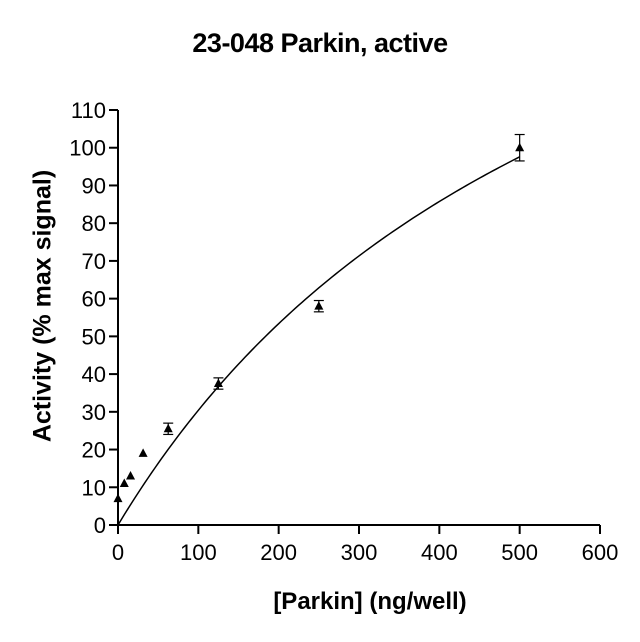  Describe the element at coordinates (320, 43) in the screenshot. I see `chart-title: 23-048 Parkin, active` at that location.